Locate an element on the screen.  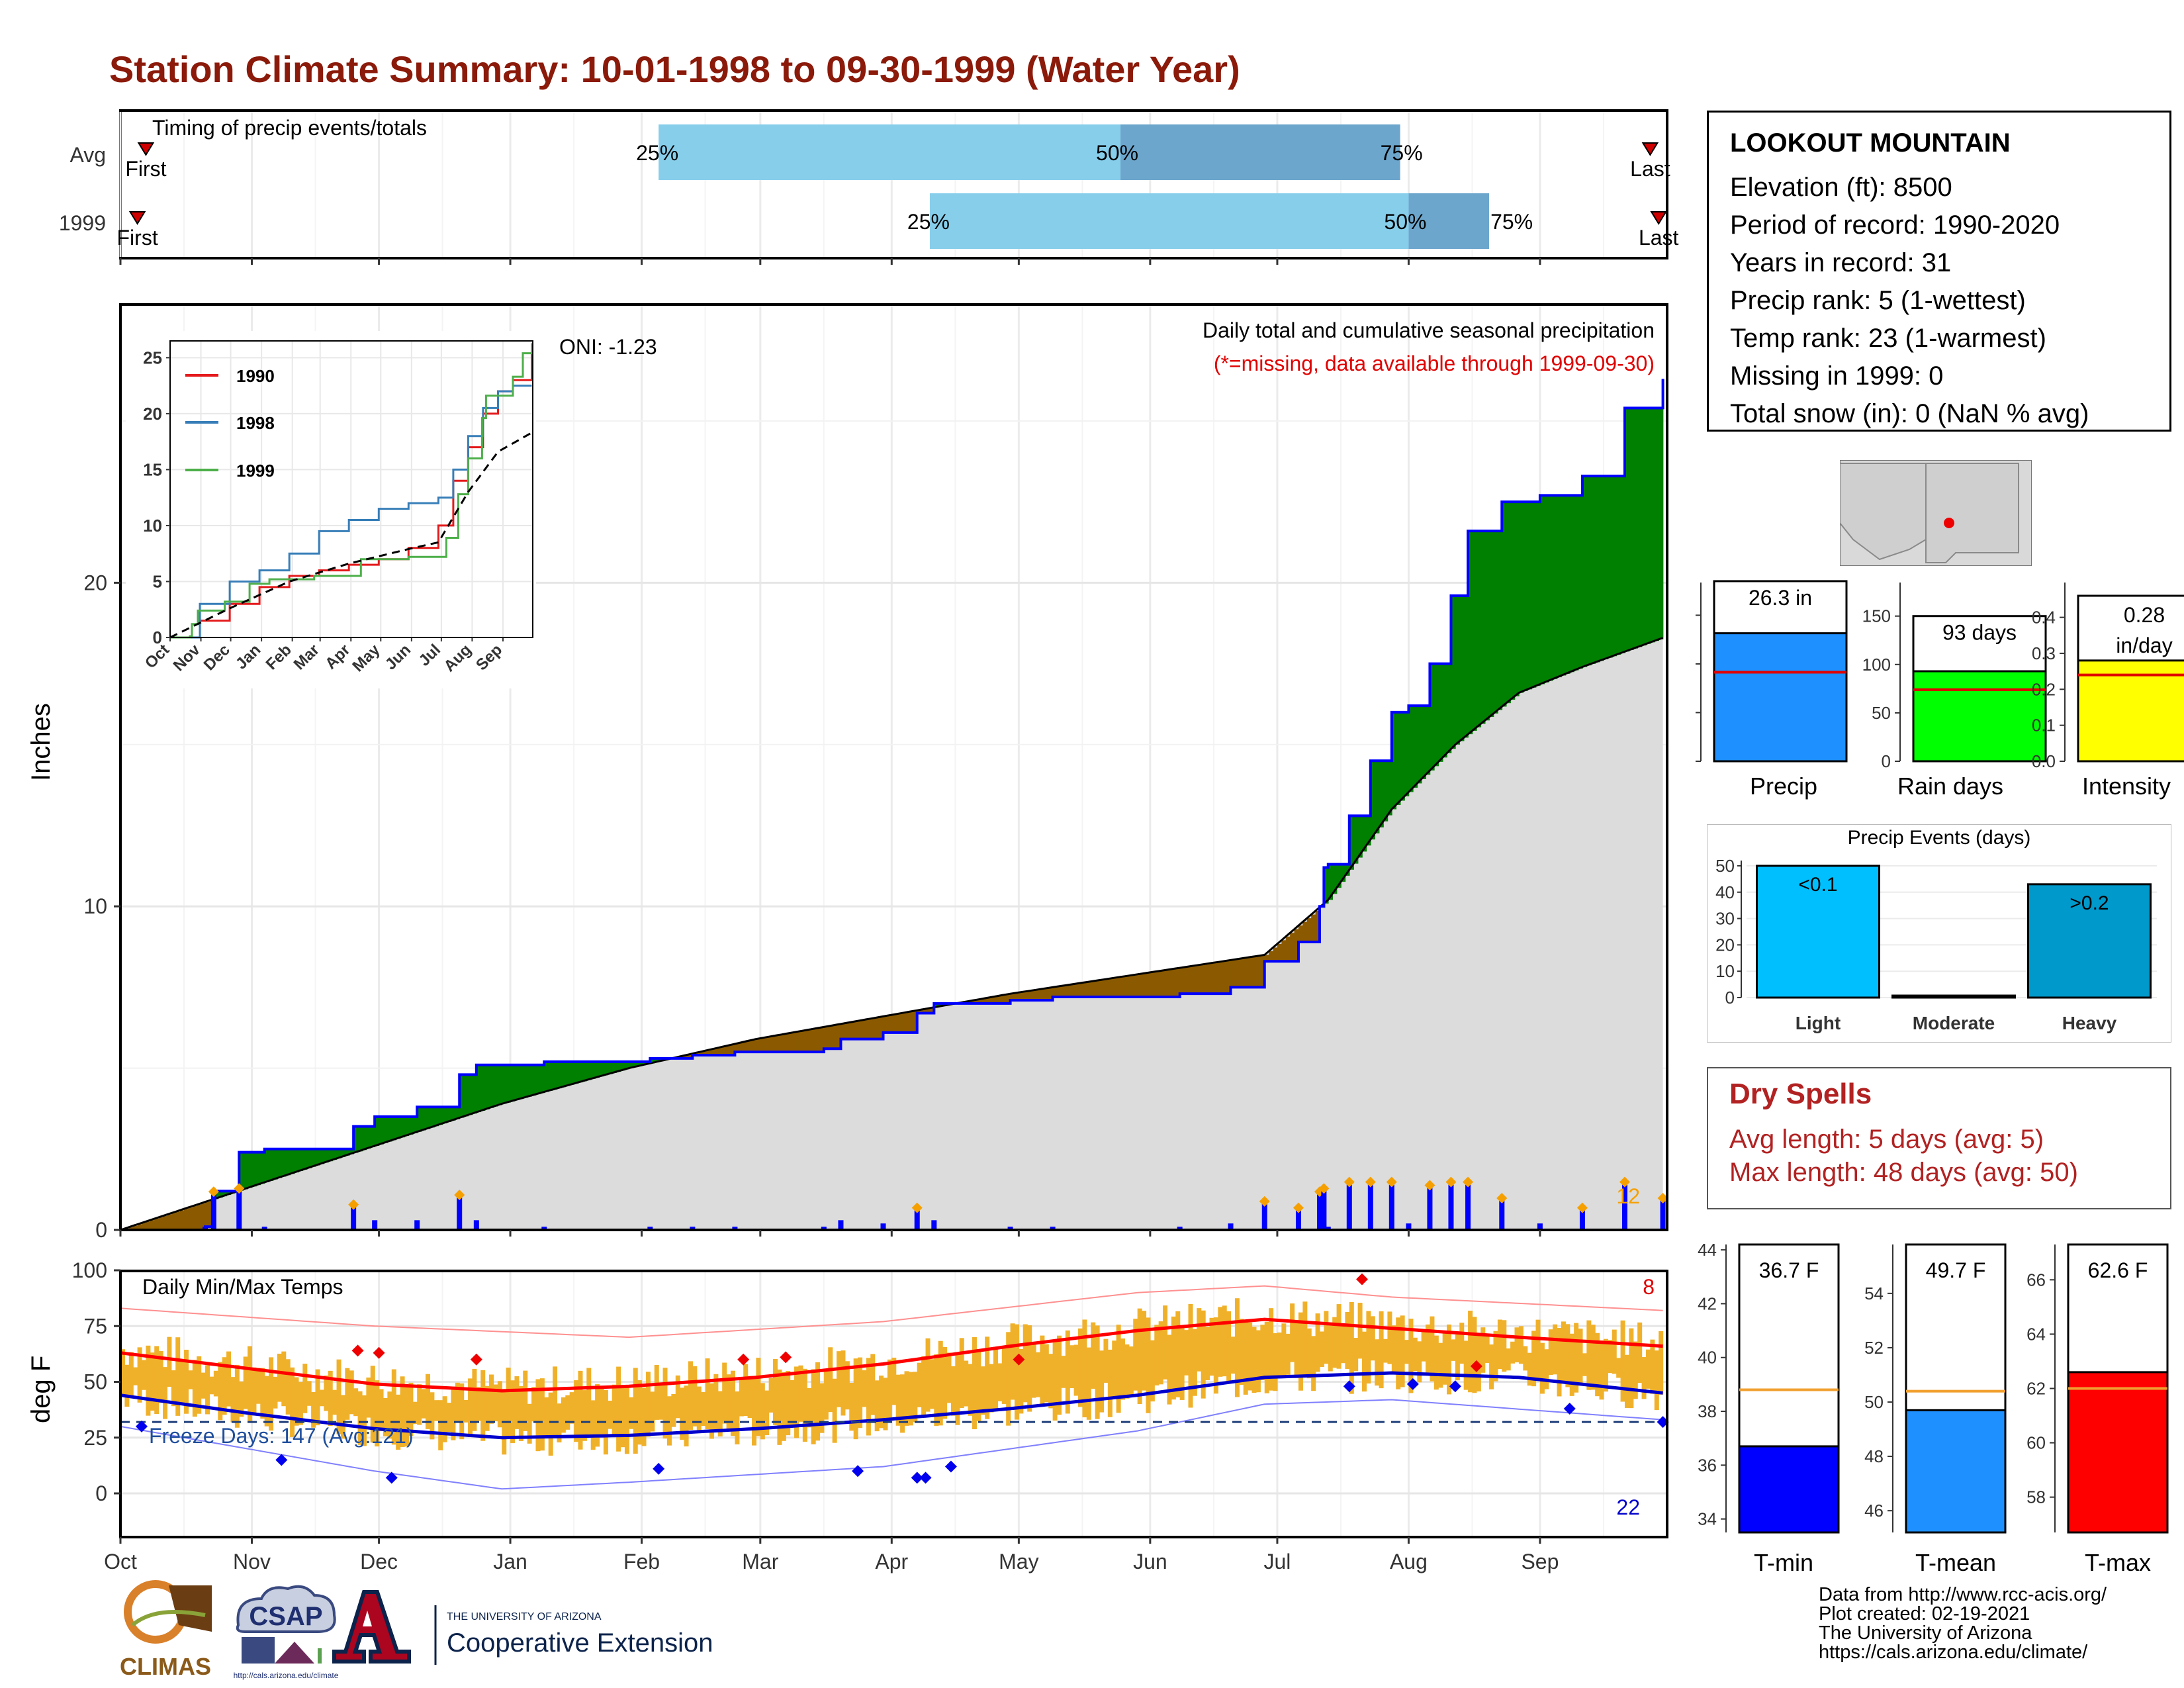
station-years: Years in record: 31 is located at coordinates (1841, 262).